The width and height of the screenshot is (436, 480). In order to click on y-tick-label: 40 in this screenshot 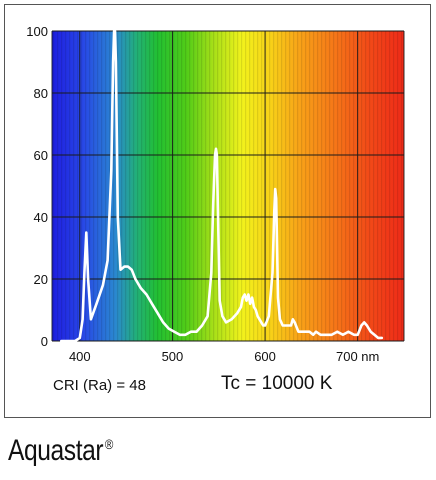, I will do `click(41, 217)`.